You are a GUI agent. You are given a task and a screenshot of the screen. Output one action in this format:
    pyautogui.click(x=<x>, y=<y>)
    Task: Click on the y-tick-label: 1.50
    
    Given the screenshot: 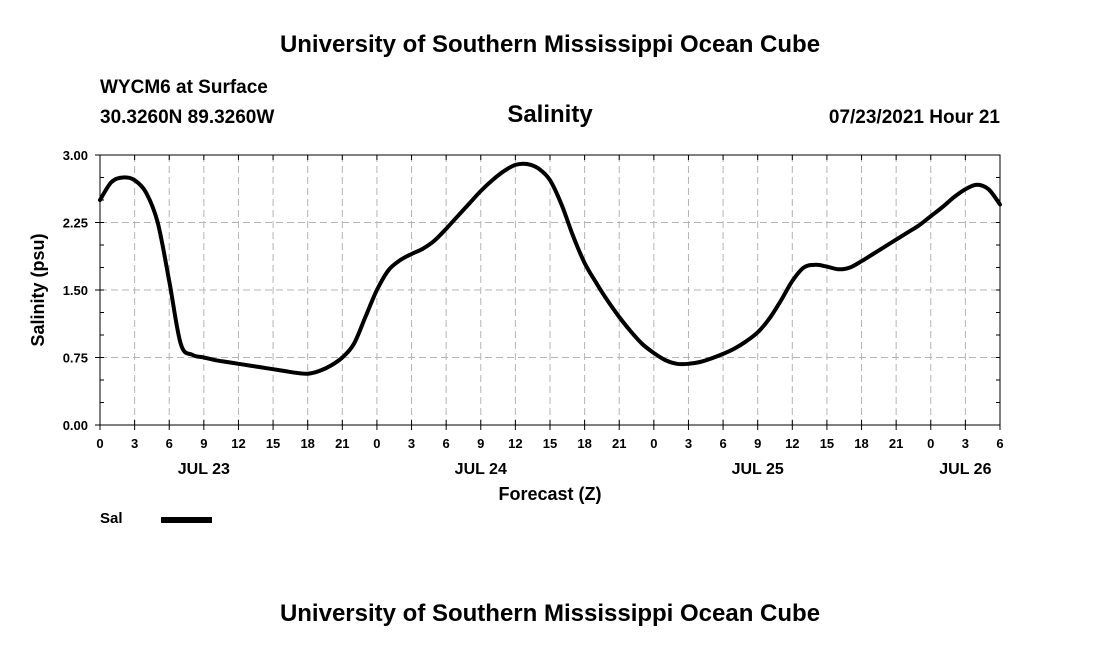 What is the action you would take?
    pyautogui.click(x=75, y=290)
    